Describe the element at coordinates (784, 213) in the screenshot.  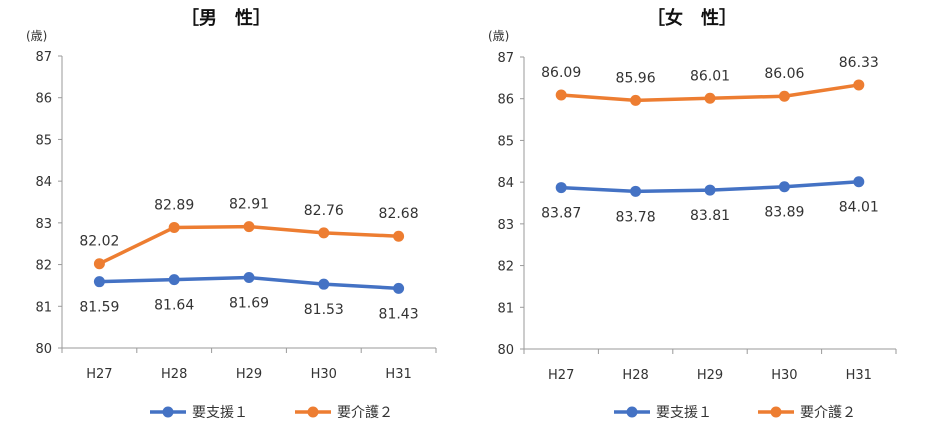
I see `data-label: 83.89` at that location.